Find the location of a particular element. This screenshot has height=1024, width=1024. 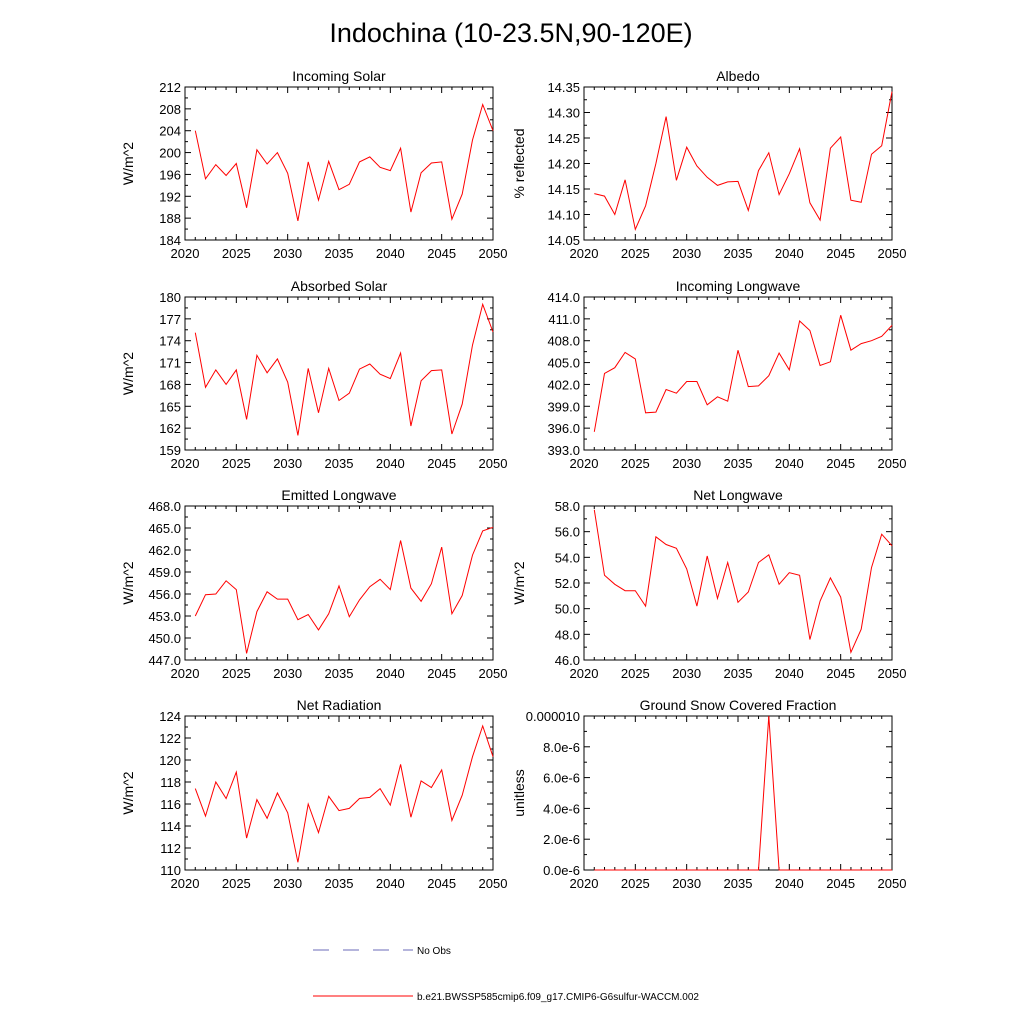

y-tick-label: 200 is located at coordinates (170, 153).